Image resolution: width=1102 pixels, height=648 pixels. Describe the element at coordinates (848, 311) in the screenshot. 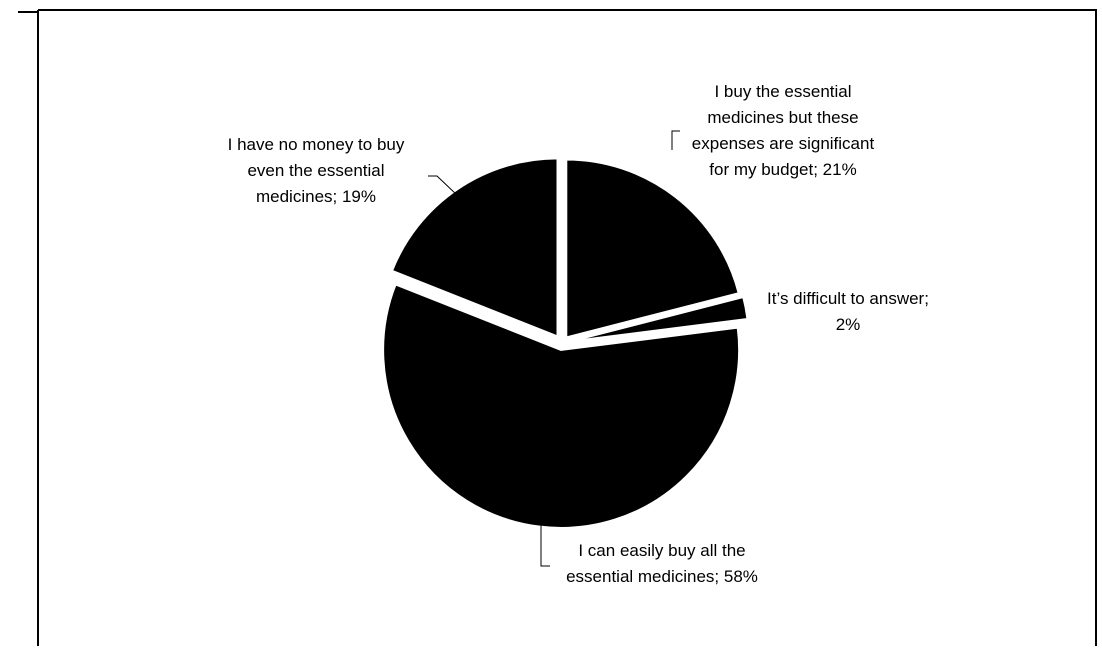

I see `slice-label-2: It’s difficult to answer; 2%` at that location.